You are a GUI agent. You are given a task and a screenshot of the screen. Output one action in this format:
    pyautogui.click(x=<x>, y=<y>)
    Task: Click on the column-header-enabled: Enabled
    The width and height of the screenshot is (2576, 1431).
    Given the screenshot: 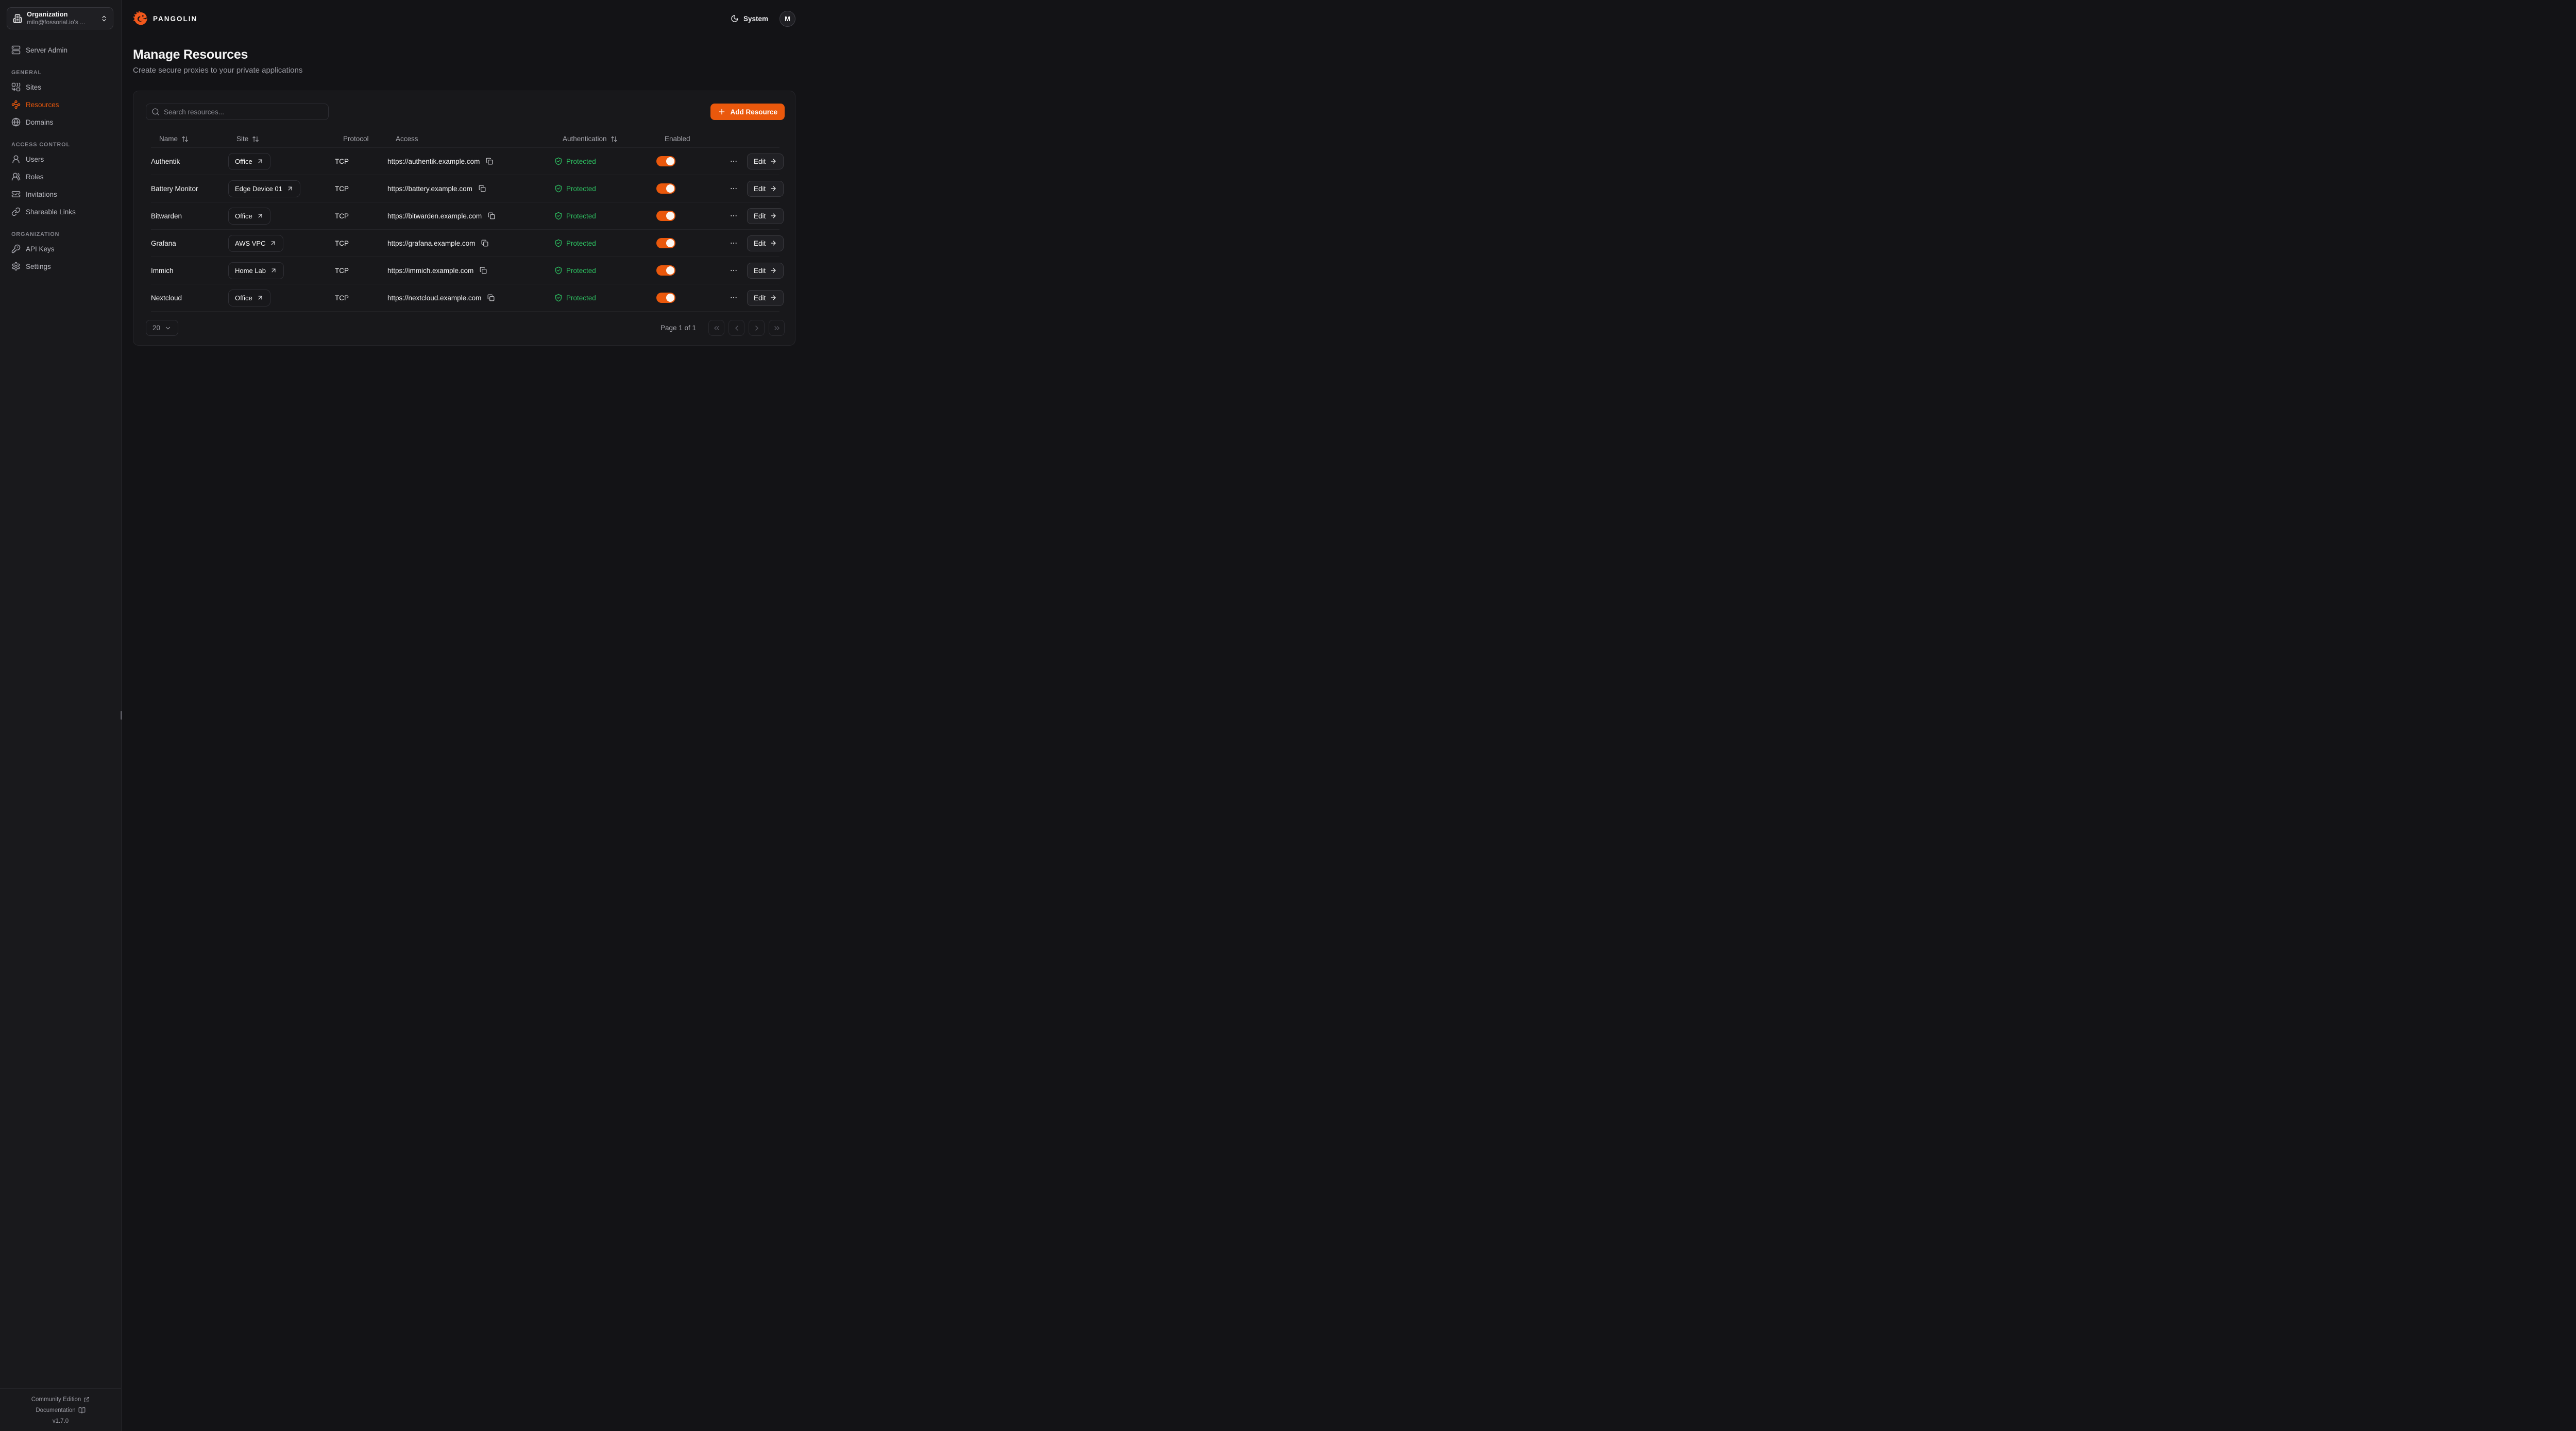 What is the action you would take?
    pyautogui.click(x=692, y=139)
    